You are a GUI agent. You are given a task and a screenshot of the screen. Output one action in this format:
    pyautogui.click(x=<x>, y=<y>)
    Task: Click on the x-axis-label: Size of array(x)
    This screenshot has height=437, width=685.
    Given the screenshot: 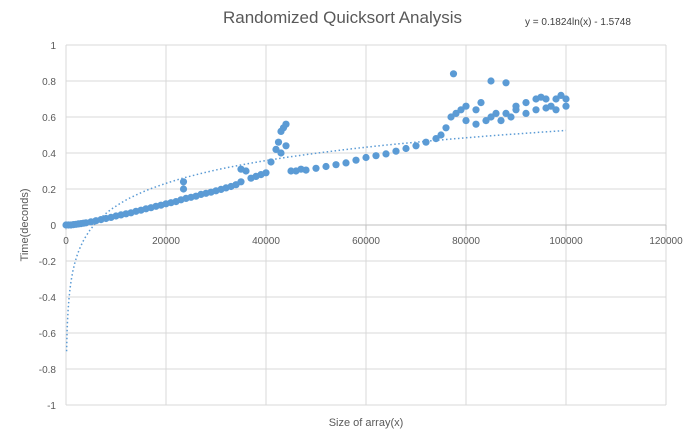 What is the action you would take?
    pyautogui.click(x=366, y=423)
    